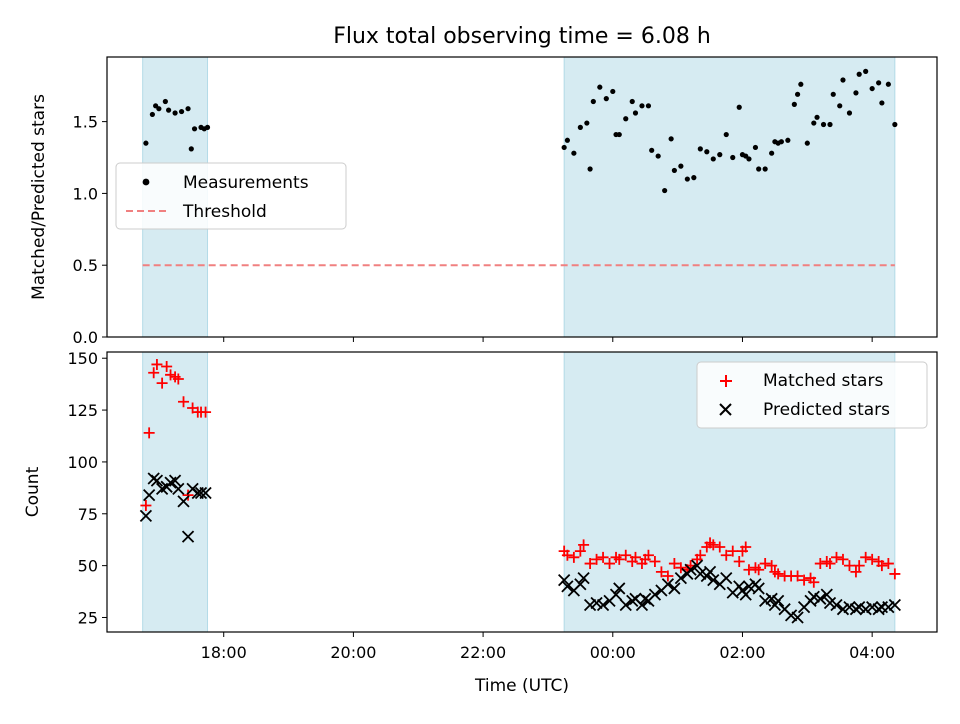 The height and width of the screenshot is (724, 960). Describe the element at coordinates (483, 652) in the screenshot. I see `xtick-label: 22:00` at that location.